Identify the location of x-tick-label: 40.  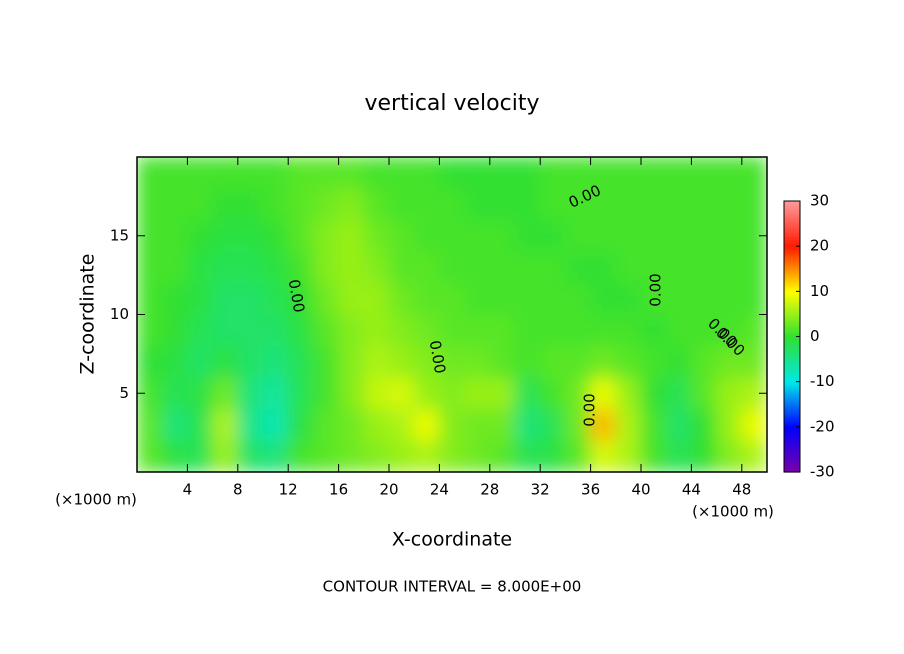
(640, 490).